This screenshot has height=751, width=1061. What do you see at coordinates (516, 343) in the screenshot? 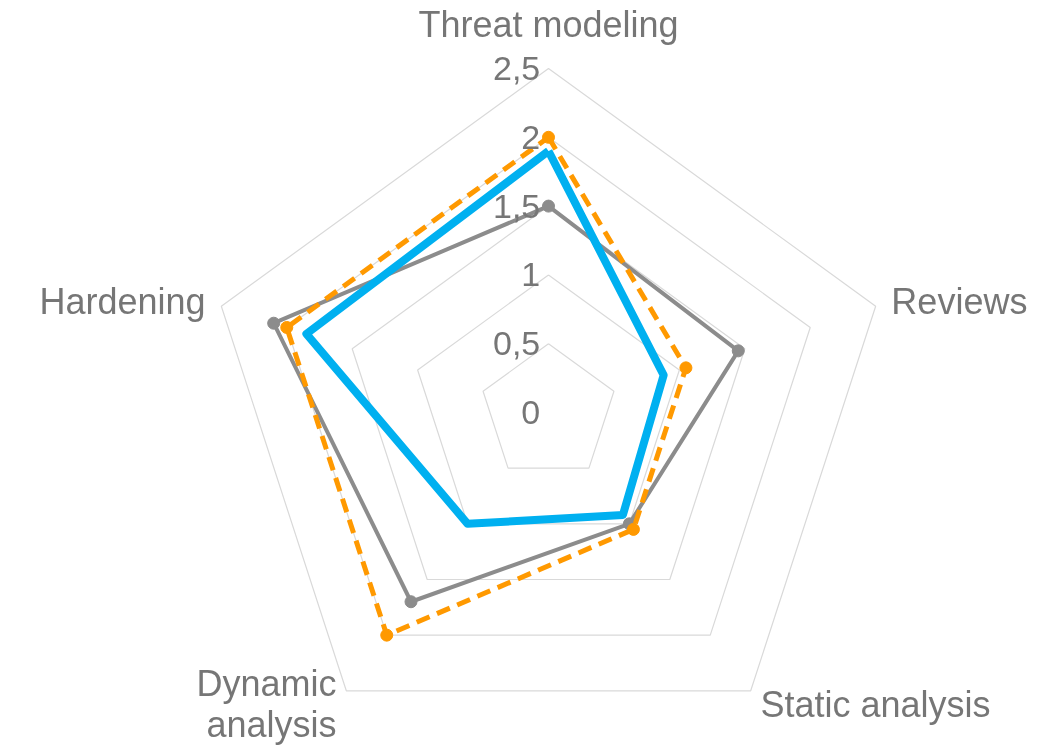
I see `y-tick-label: 0,5` at bounding box center [516, 343].